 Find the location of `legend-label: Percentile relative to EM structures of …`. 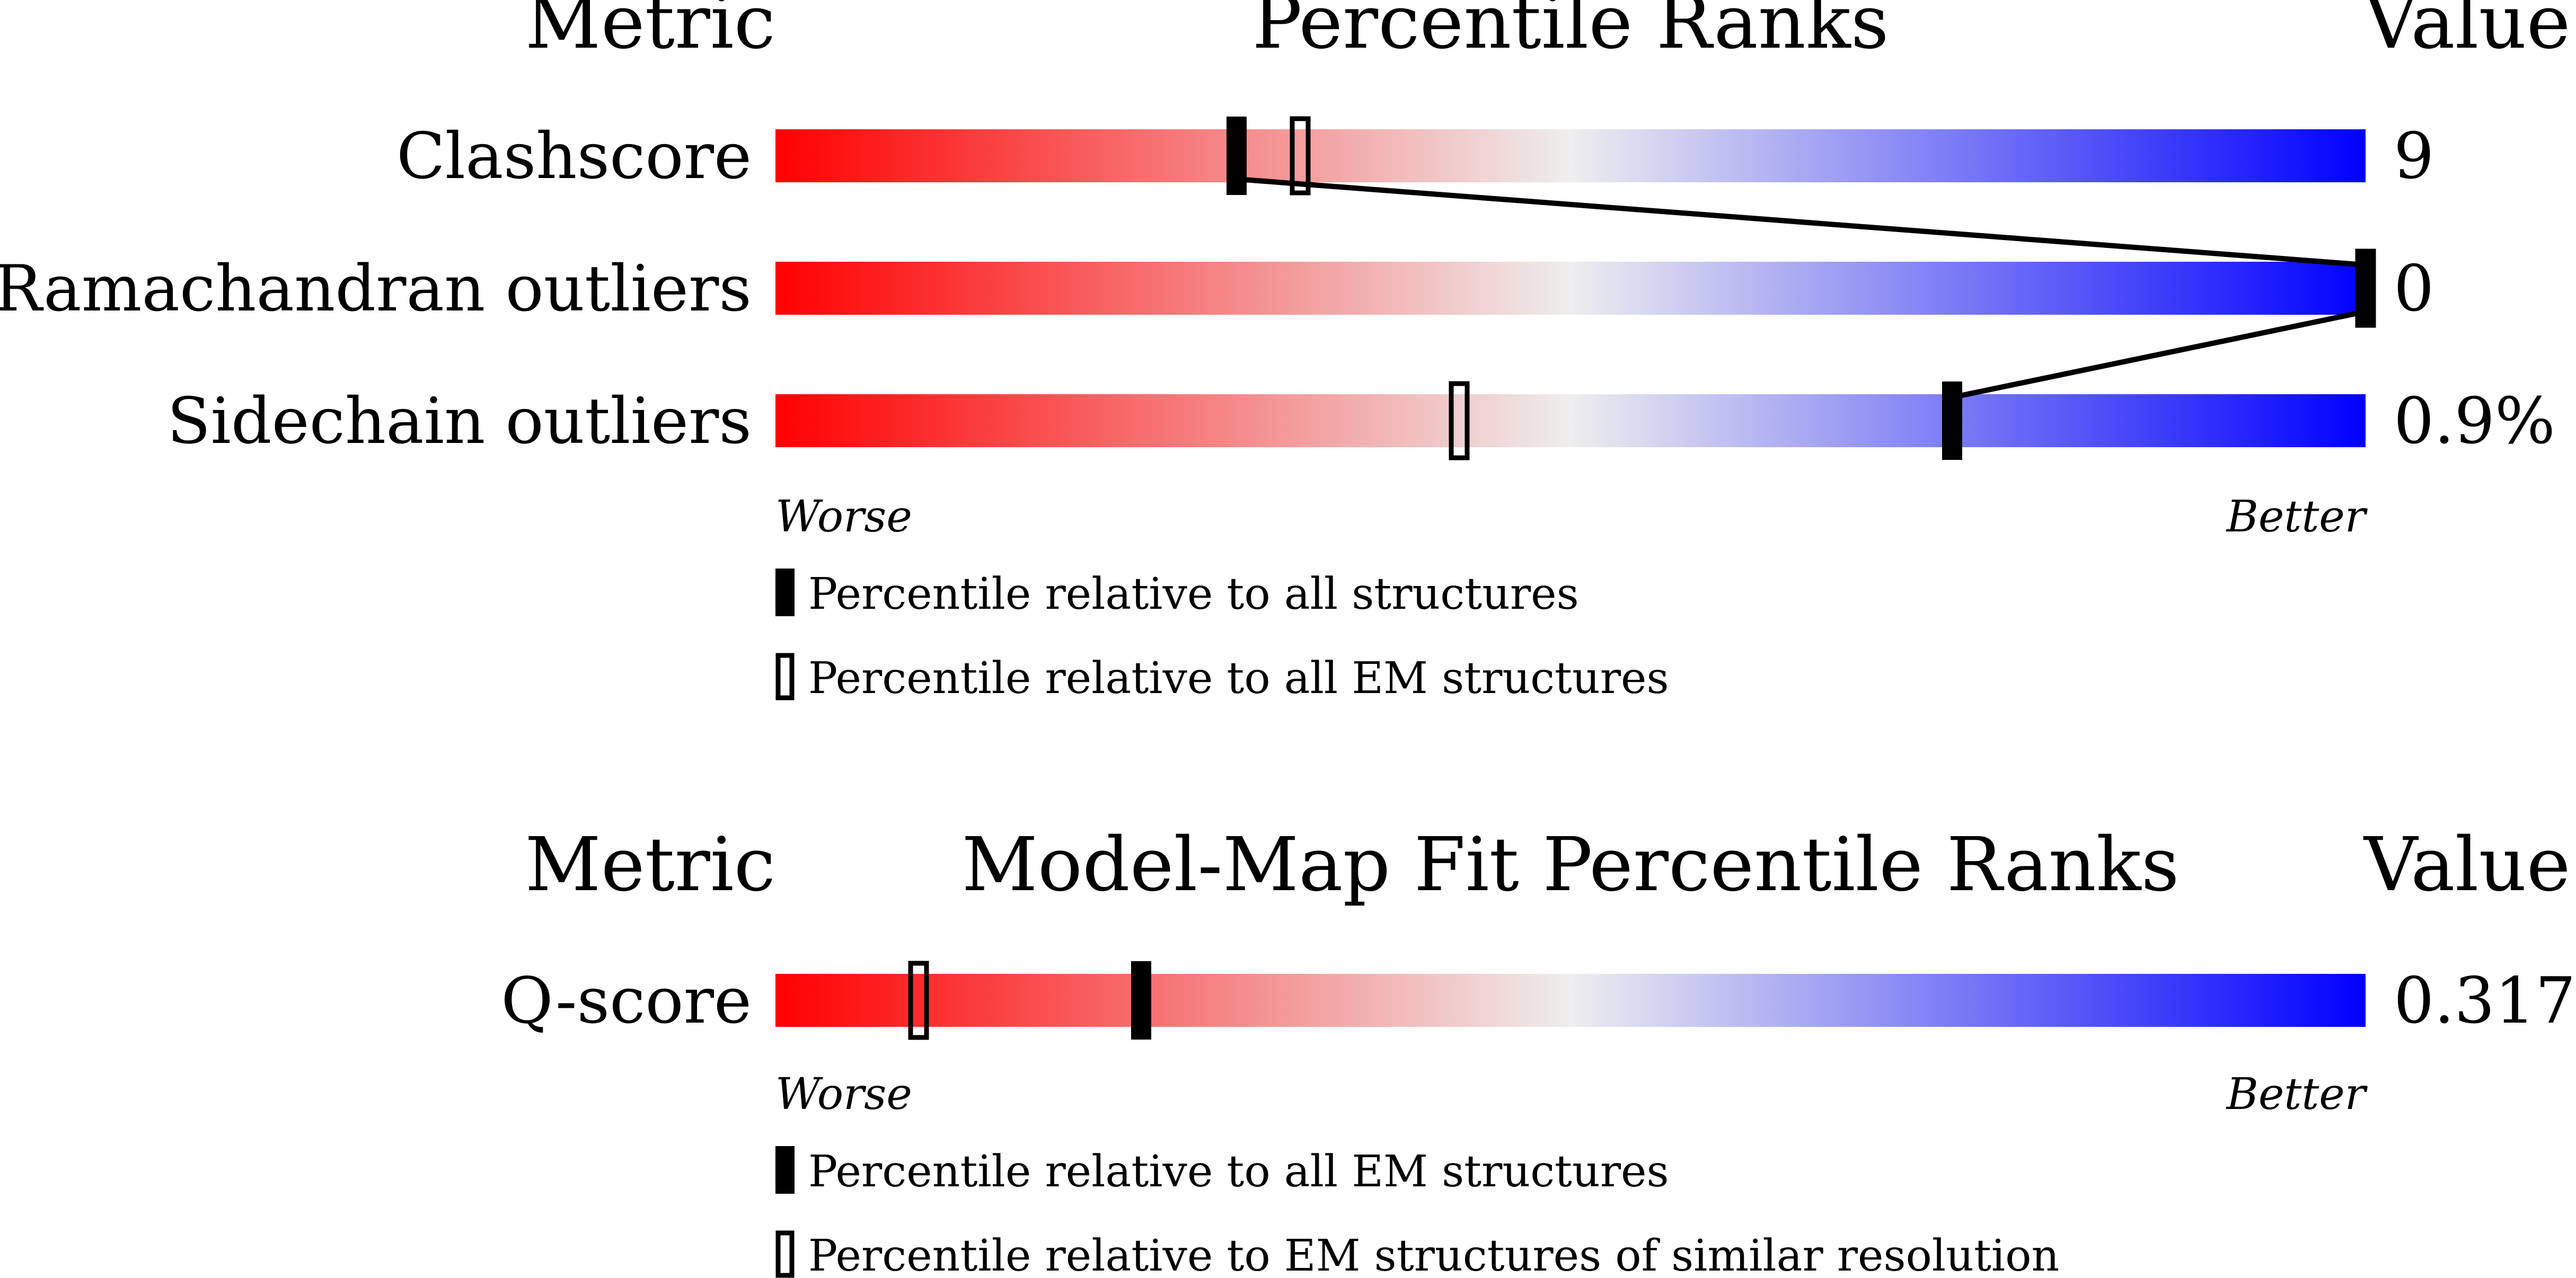

legend-label: Percentile relative to EM structures of … is located at coordinates (1433, 1254).